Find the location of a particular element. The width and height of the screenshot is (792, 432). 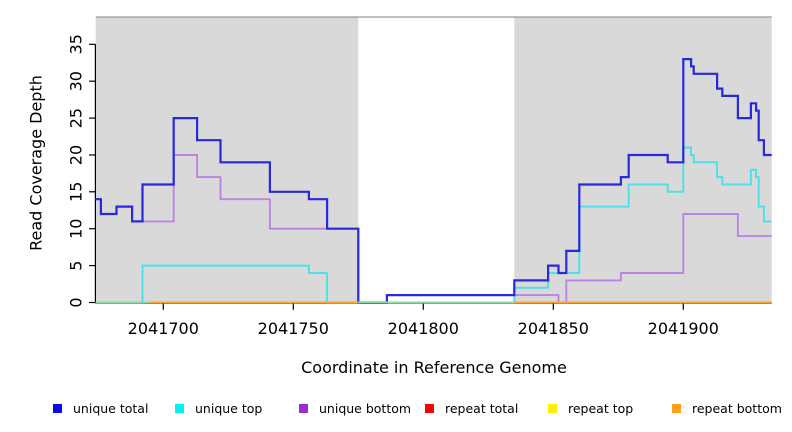

legend-item-unique-top: unique top is located at coordinates (218, 408).